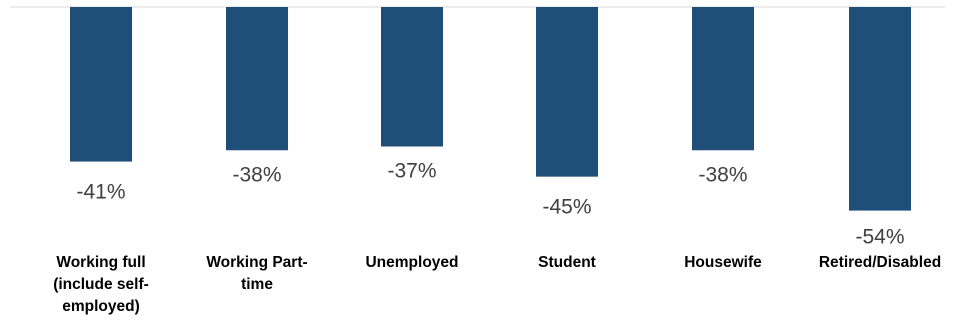  Describe the element at coordinates (256, 174) in the screenshot. I see `data-label-1: -38%` at that location.